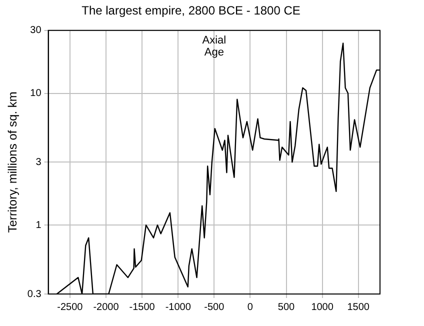 This screenshot has width=424, height=326. What do you see at coordinates (39, 225) in the screenshot?
I see `y-tick-label: 1` at bounding box center [39, 225].